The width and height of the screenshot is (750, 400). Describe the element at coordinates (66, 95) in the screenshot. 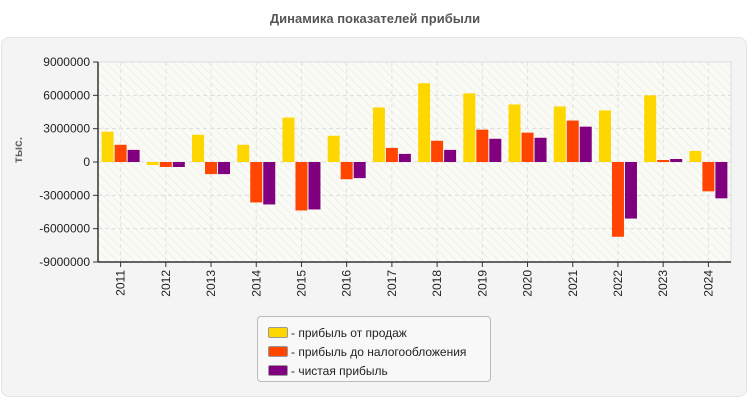

I see `y-tick-label: 6000000` at that location.